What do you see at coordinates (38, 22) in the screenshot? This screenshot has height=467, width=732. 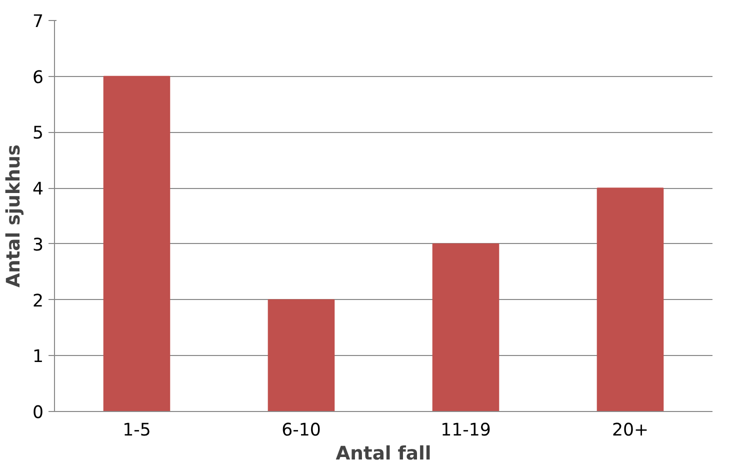 I see `y-tick-label: 7` at bounding box center [38, 22].